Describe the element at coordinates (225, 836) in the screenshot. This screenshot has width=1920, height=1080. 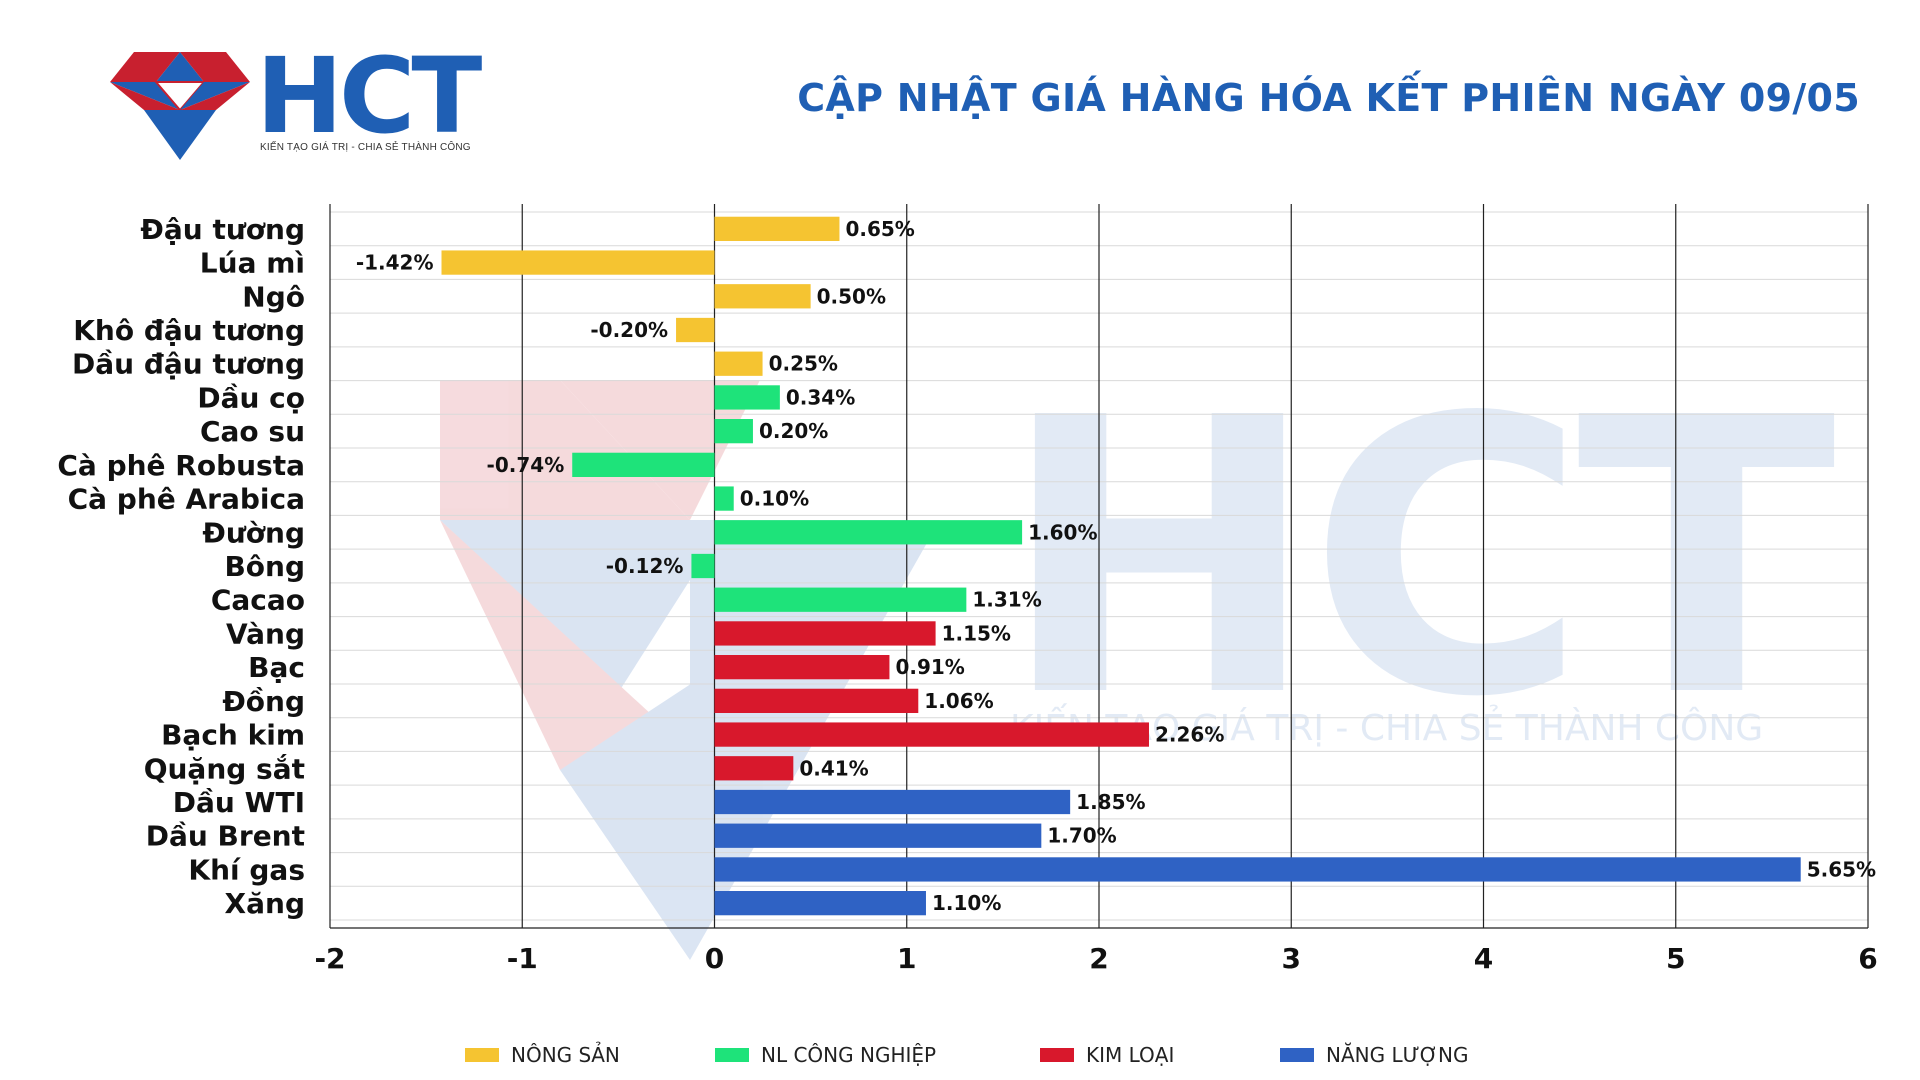
I see `category-label: Dầu Brent` at that location.